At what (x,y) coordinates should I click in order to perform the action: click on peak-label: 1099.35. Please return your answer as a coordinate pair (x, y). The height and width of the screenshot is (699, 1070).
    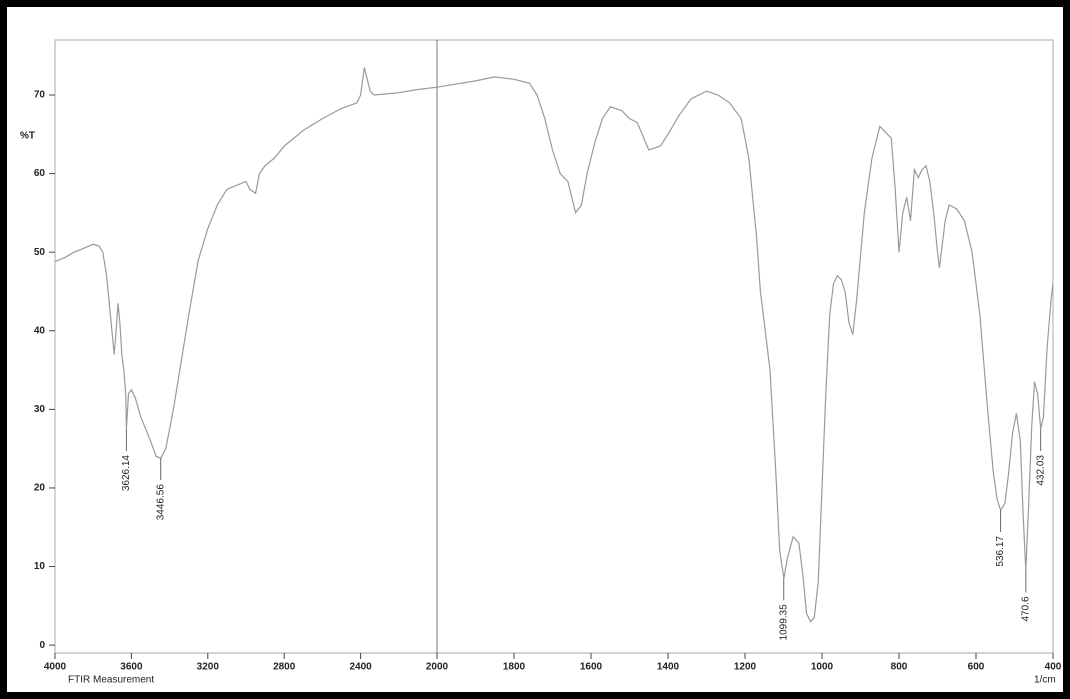
    Looking at the image, I should click on (783, 622).